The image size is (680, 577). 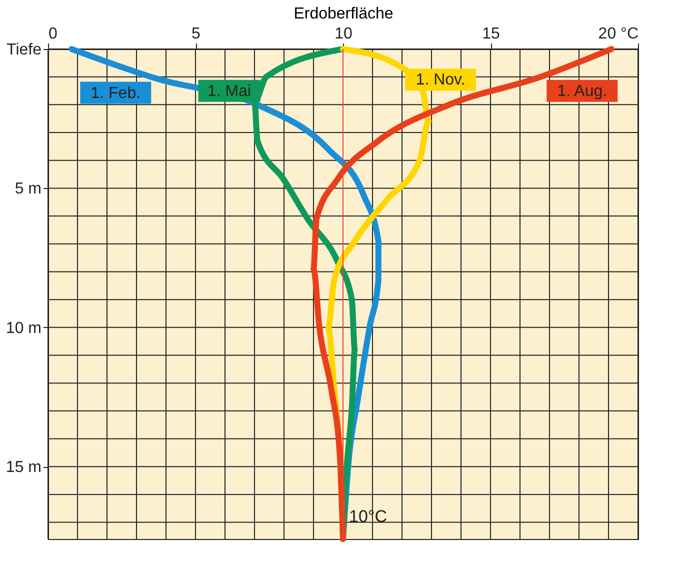 What do you see at coordinates (618, 34) in the screenshot?
I see `x-tick-label: 20 °C` at bounding box center [618, 34].